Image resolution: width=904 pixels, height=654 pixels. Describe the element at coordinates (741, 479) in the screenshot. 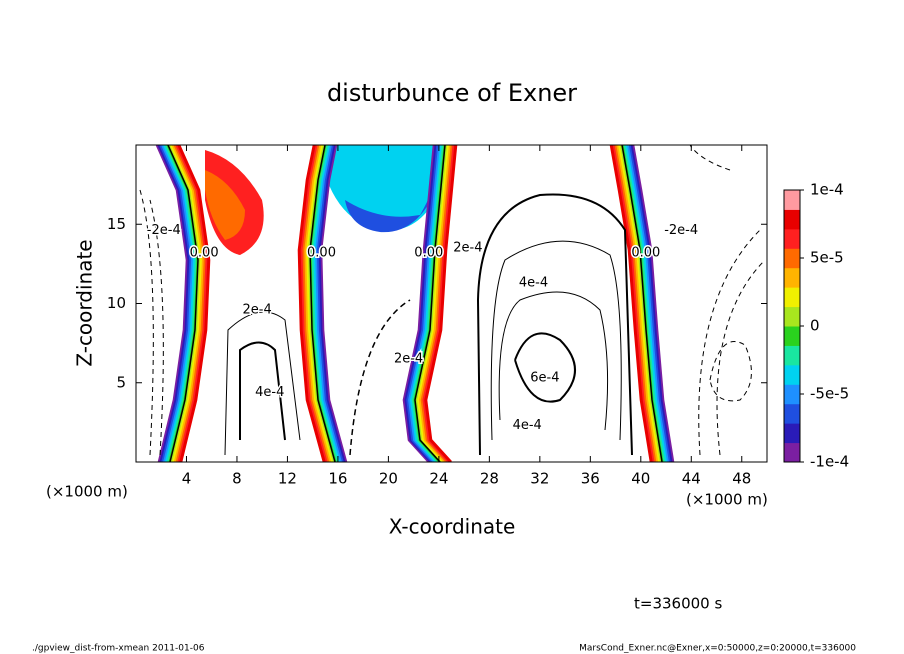

I see `x-tick-label: 48` at that location.